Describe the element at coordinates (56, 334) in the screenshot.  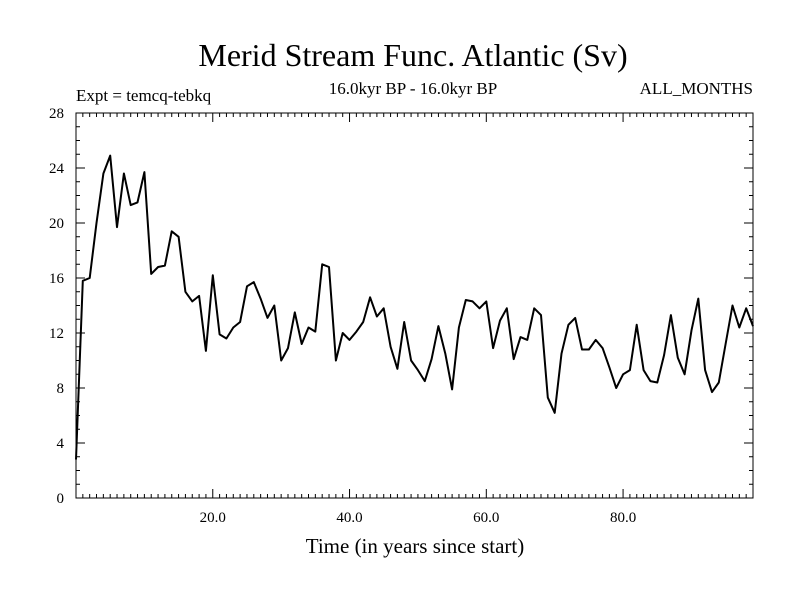
I see `y-tick-label: 12` at that location.